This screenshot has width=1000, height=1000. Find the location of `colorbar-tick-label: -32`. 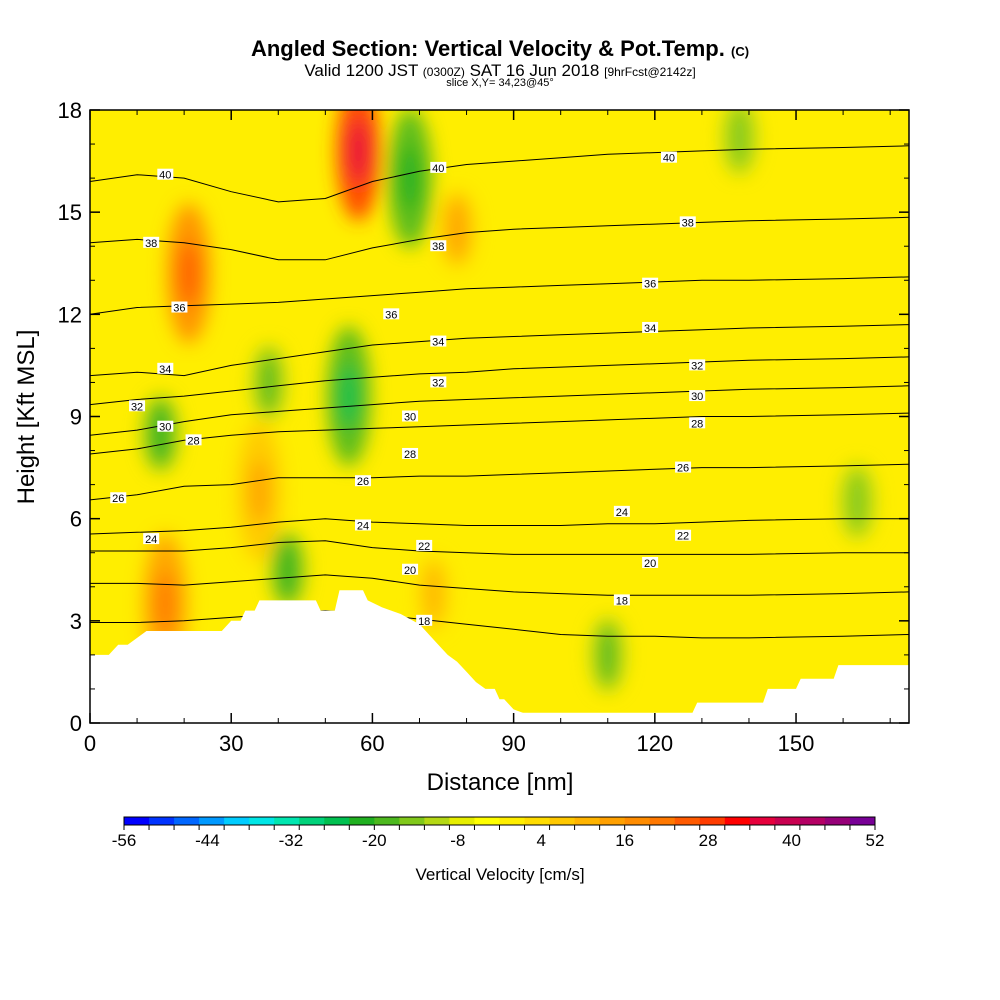

colorbar-tick-label: -32 is located at coordinates (291, 840).